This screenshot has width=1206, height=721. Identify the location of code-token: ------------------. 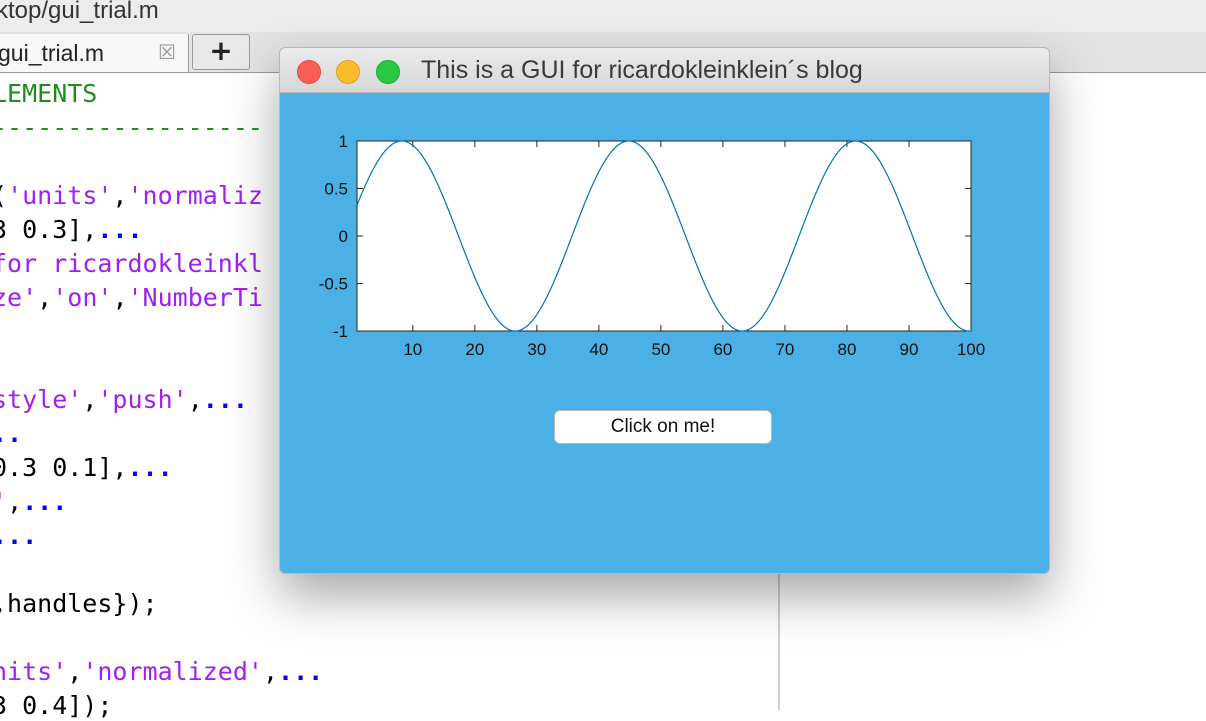
(131, 127).